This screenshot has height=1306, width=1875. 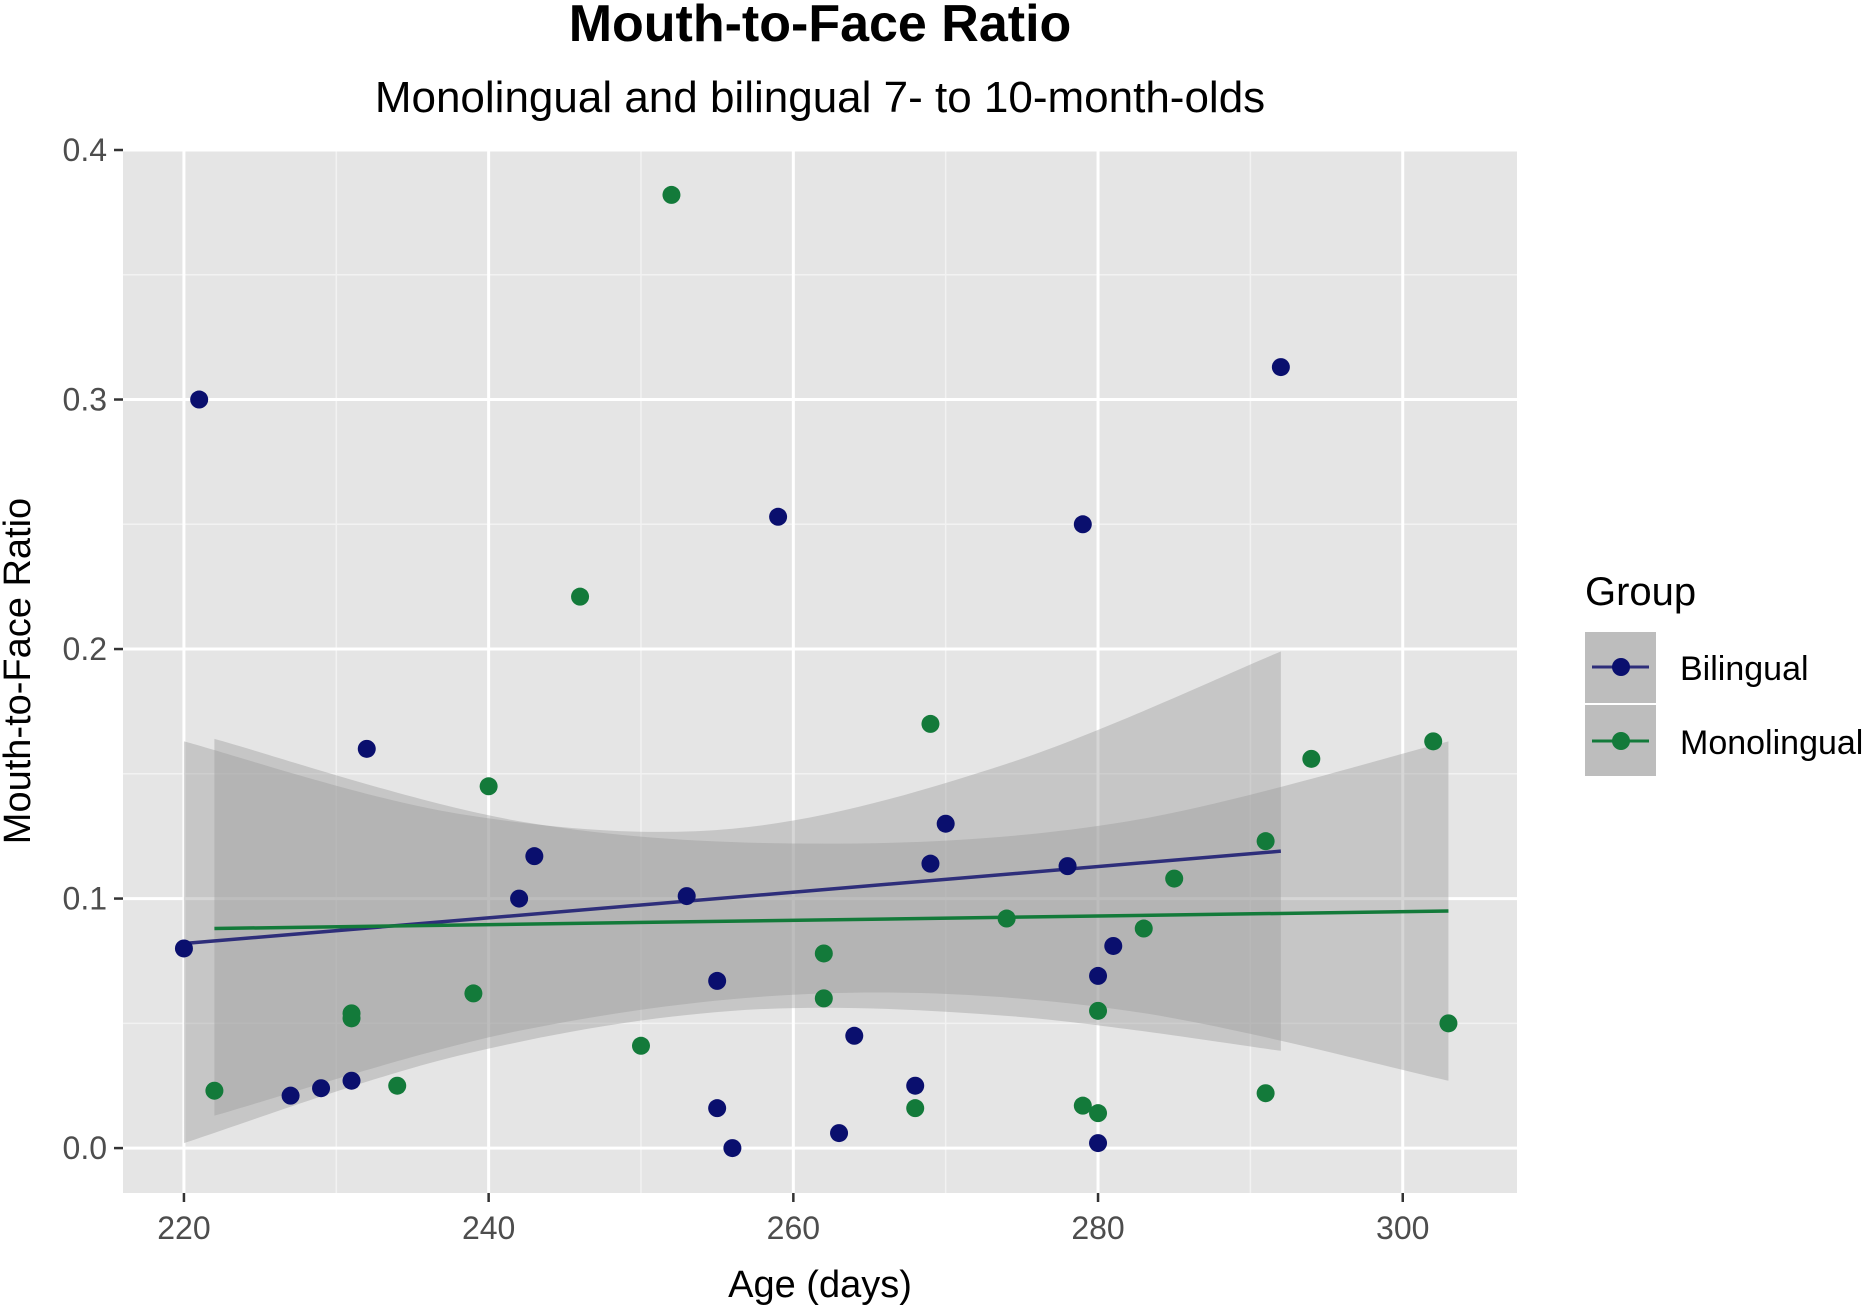 I want to click on legend-point-monolingual, so click(x=1621, y=741).